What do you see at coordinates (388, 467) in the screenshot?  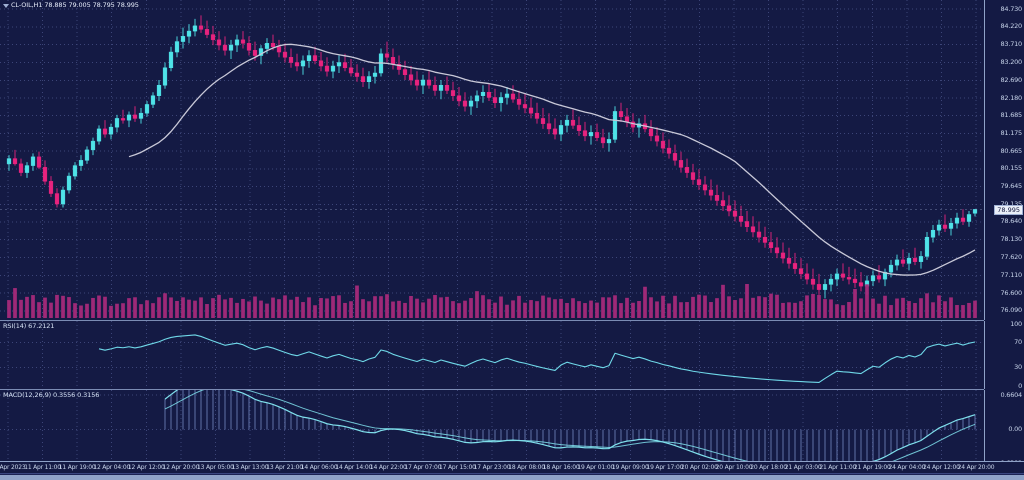 I see `time-axis-tick: 14 Apr 22:00` at bounding box center [388, 467].